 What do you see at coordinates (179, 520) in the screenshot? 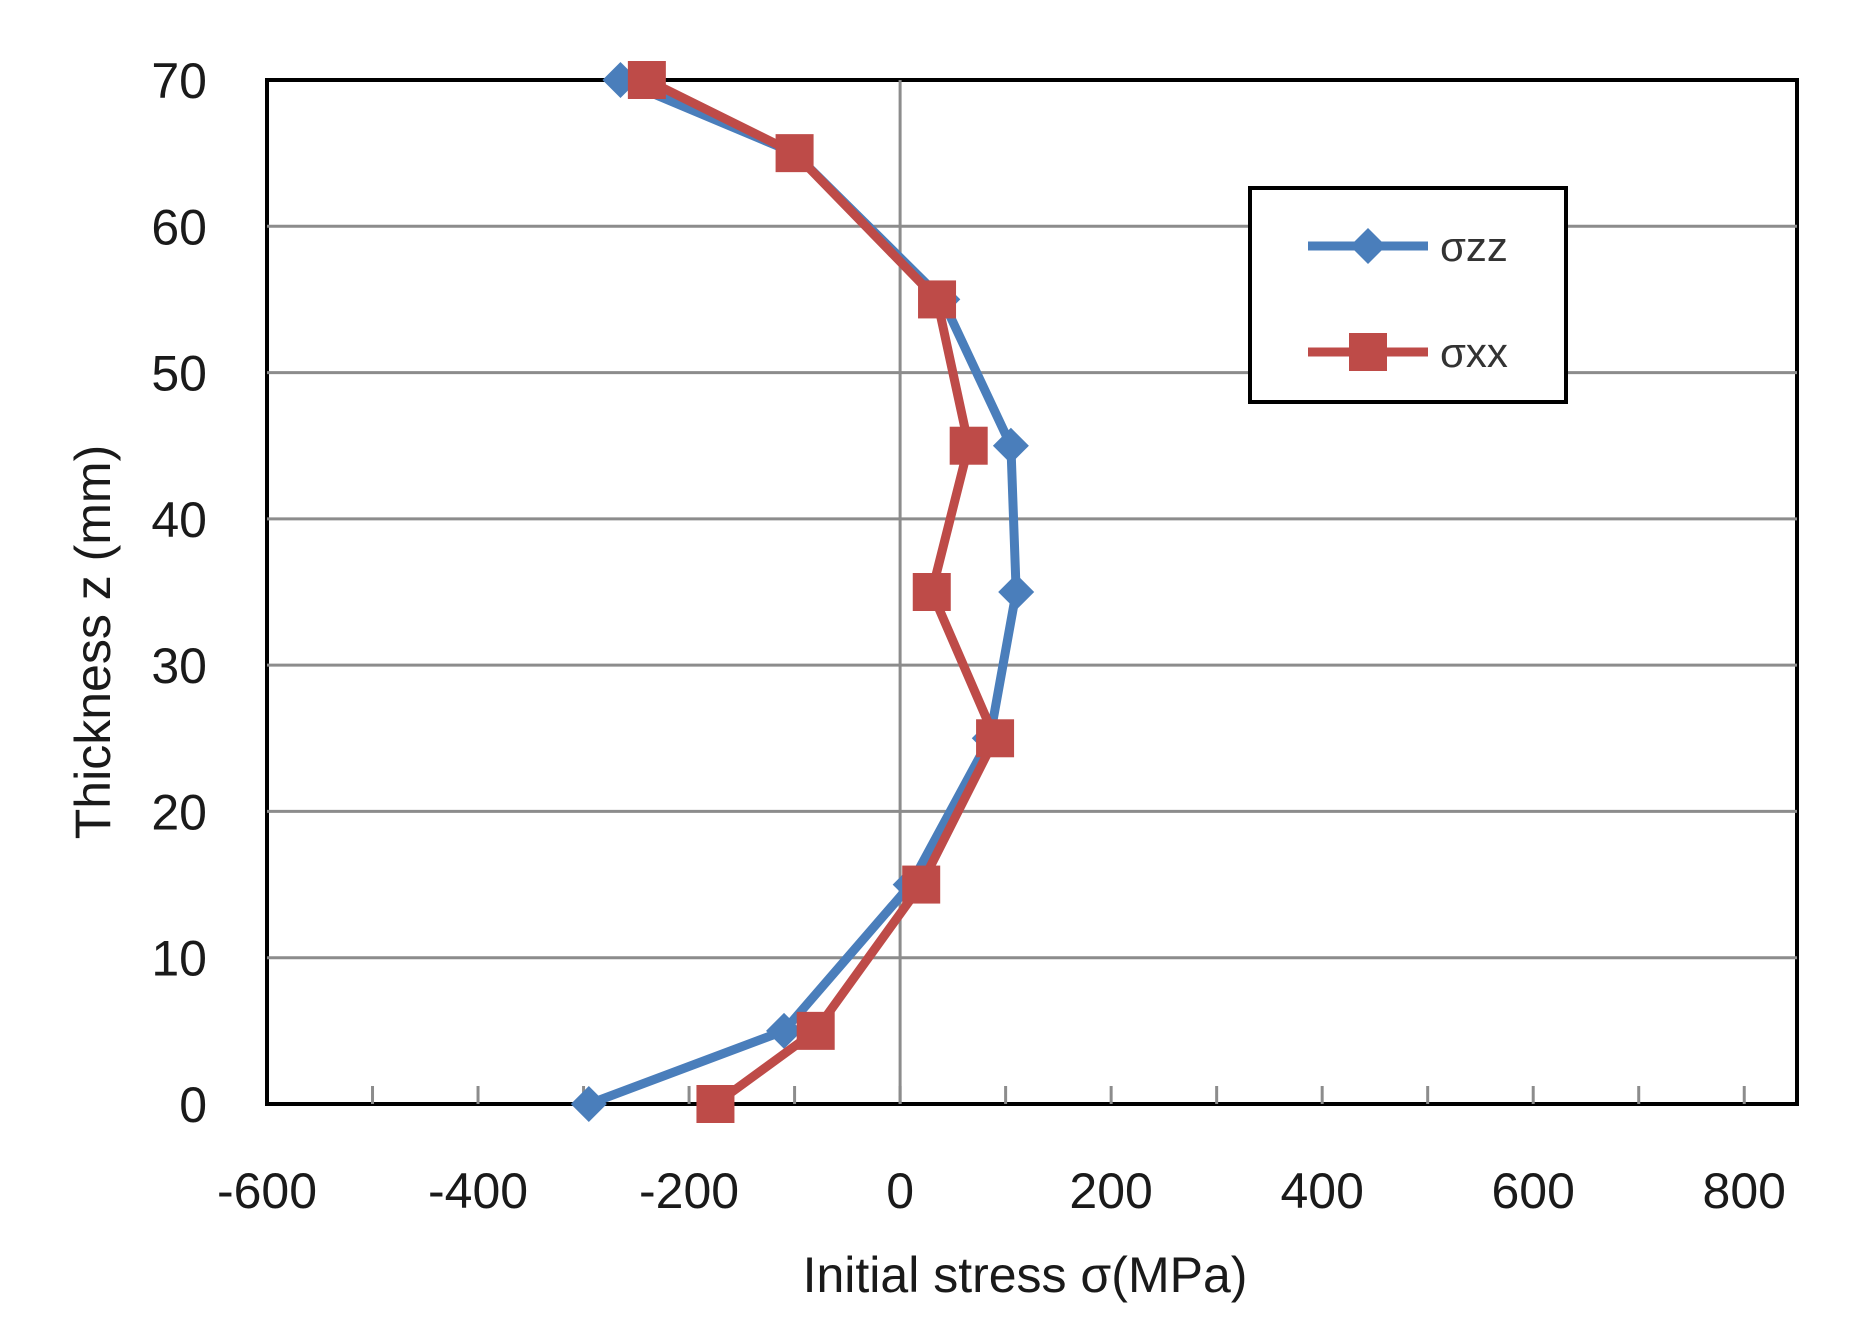
I see `y-tick-label: 40` at bounding box center [179, 520].